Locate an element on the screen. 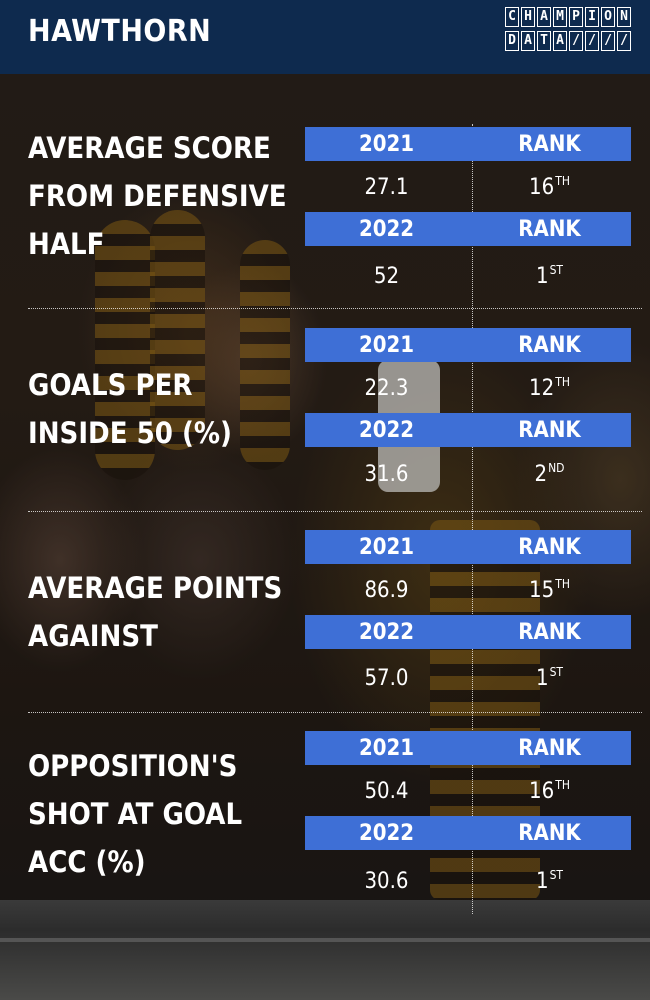 This screenshot has width=650, height=1000. stat-label: AVERAGE POINTS AGAINST is located at coordinates (155, 612).